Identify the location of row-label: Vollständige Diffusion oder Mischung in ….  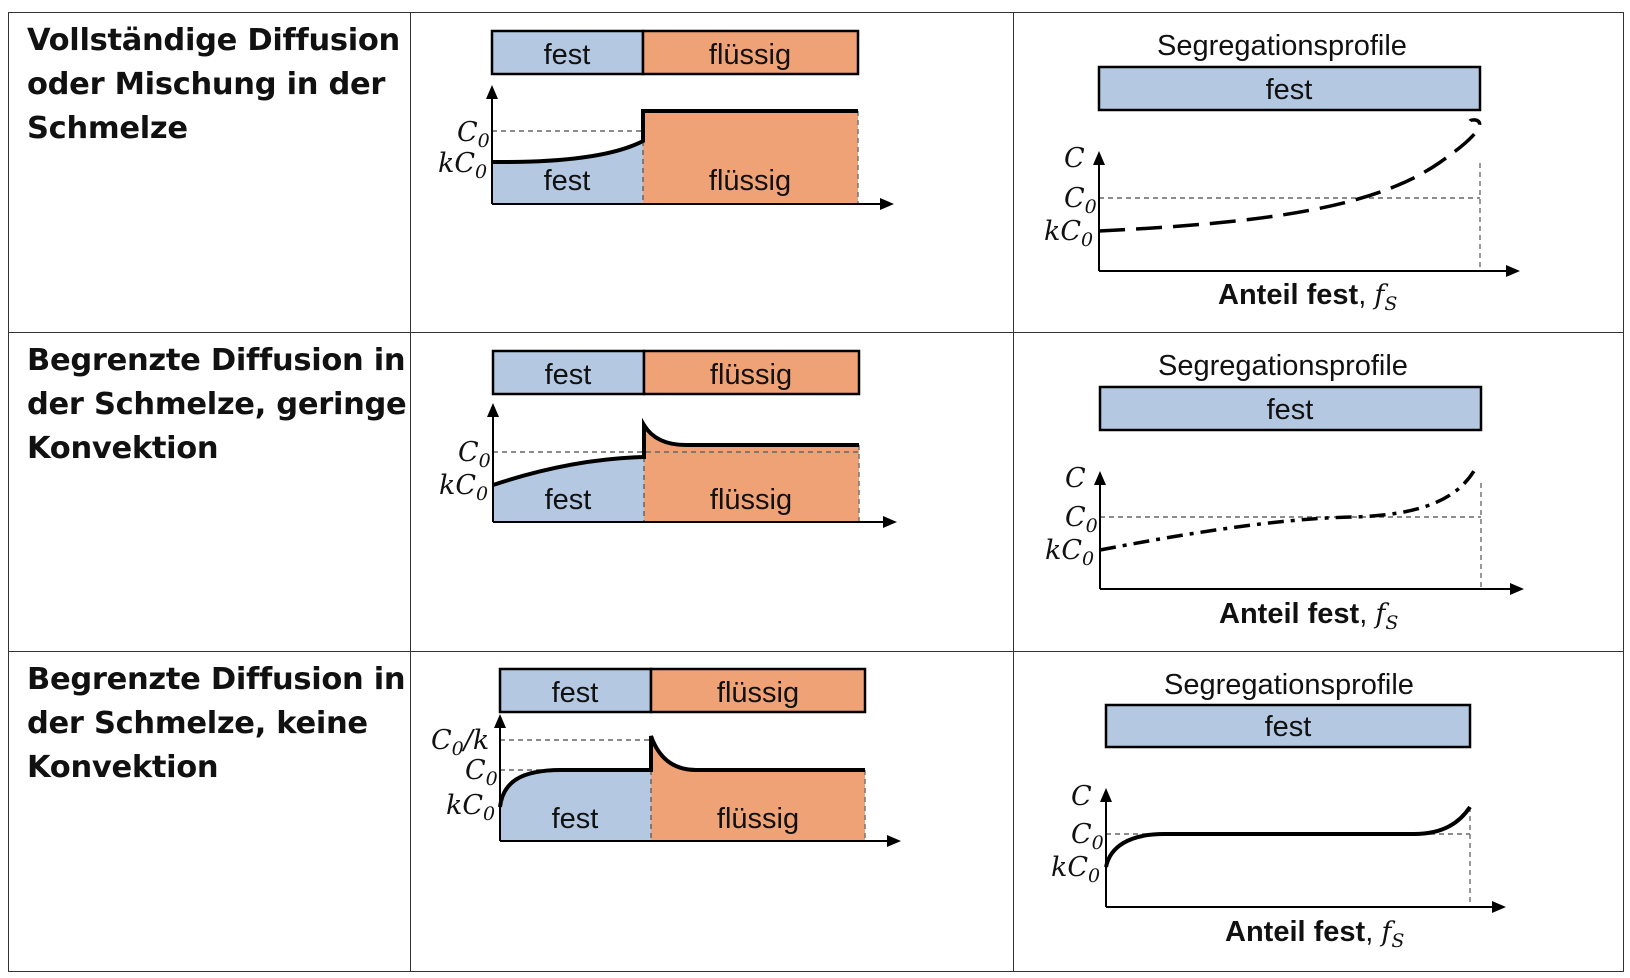
(213, 84).